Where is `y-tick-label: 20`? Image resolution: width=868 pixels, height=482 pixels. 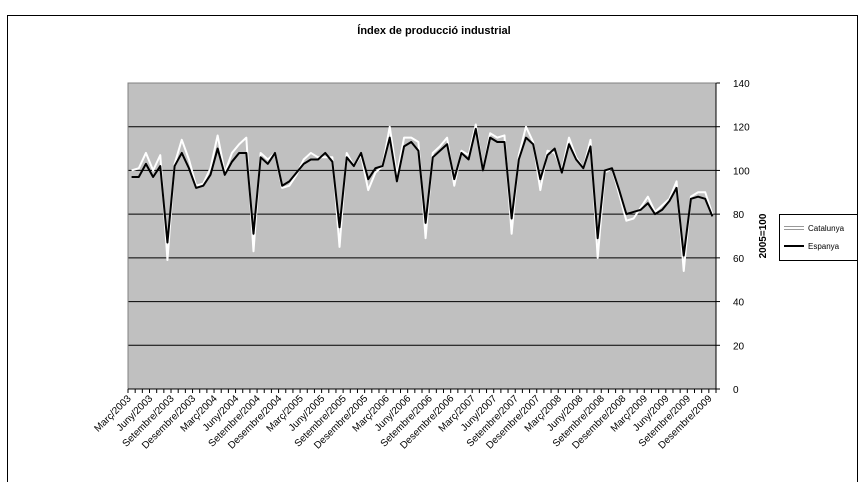
y-tick-label: 20 is located at coordinates (739, 346).